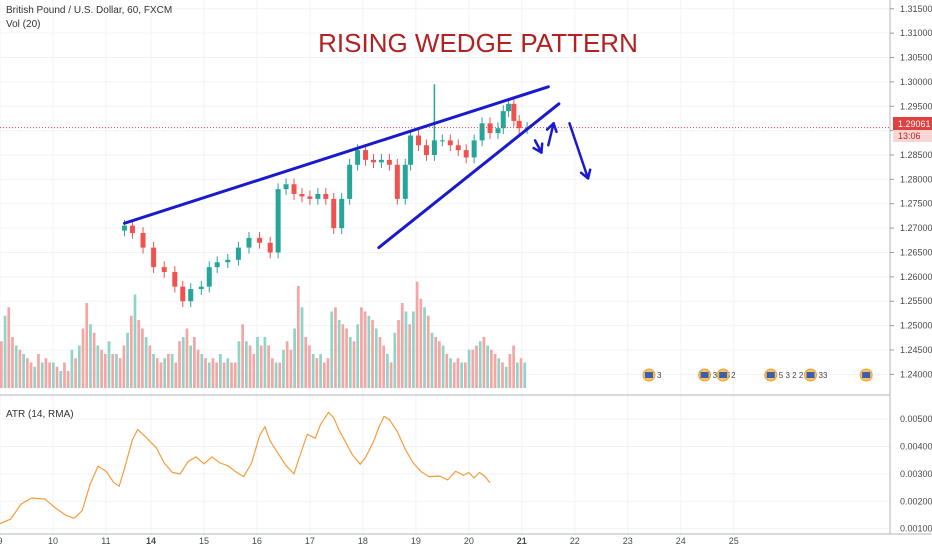  I want to click on time-tick-label: 18, so click(363, 541).